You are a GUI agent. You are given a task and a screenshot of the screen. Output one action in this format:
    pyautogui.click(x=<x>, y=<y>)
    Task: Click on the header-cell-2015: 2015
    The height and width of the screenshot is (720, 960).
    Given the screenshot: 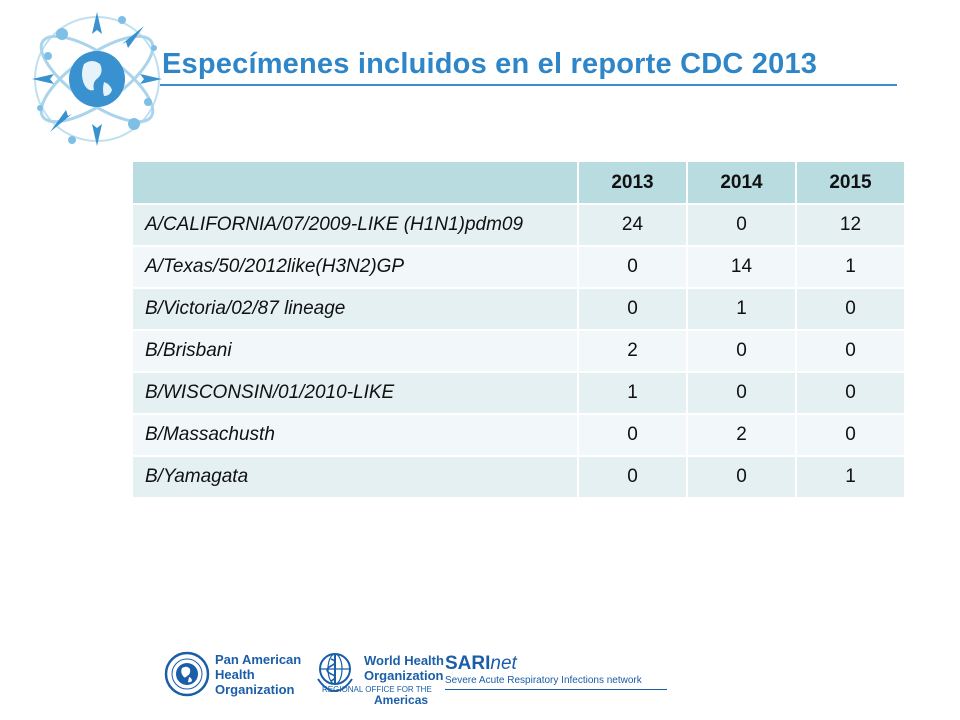 What is the action you would take?
    pyautogui.click(x=850, y=182)
    